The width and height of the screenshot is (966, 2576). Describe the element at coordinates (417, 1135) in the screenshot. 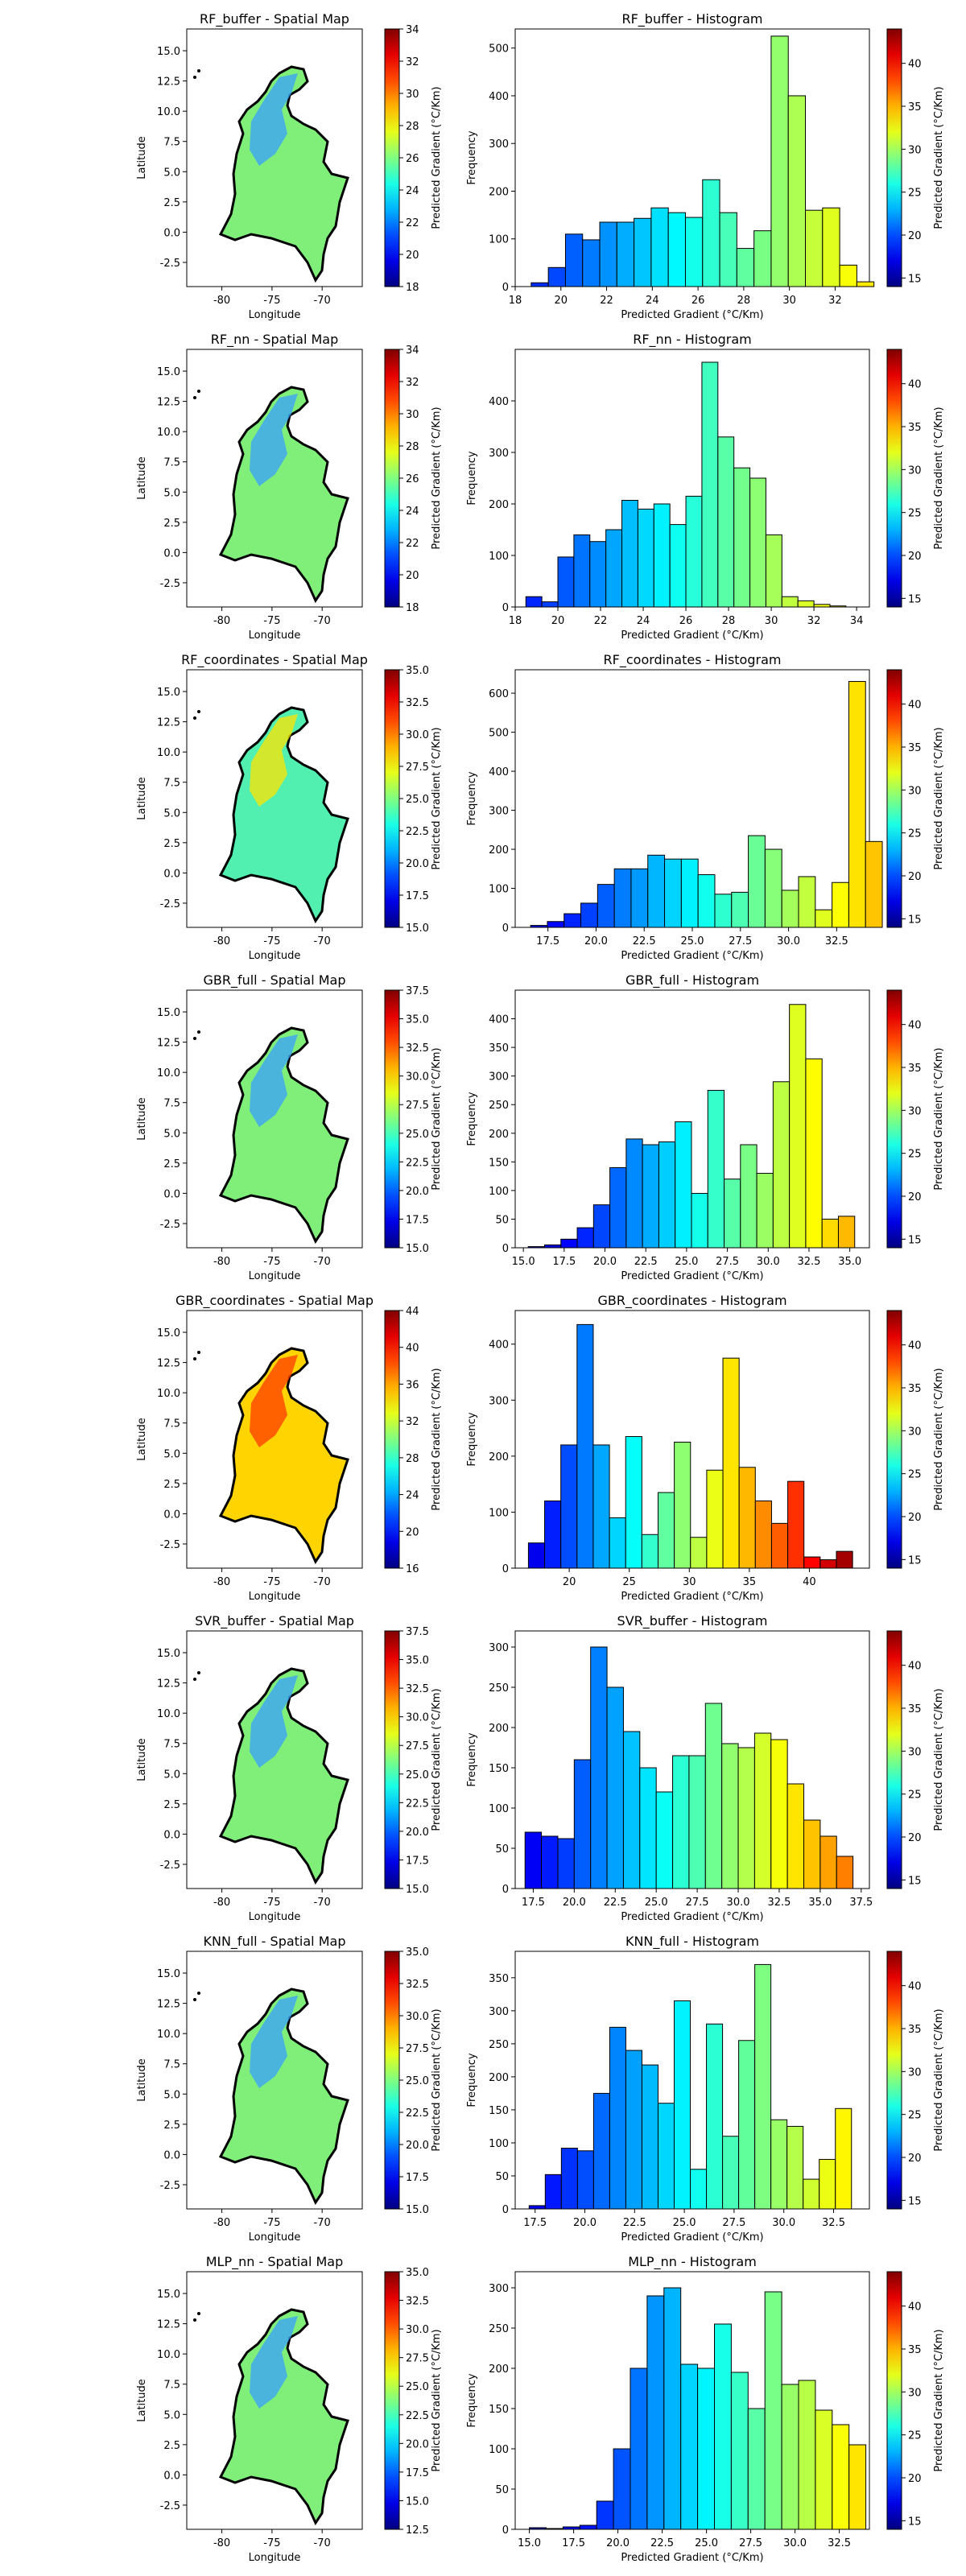

I see `colorbar-tick-label: 25.0` at that location.